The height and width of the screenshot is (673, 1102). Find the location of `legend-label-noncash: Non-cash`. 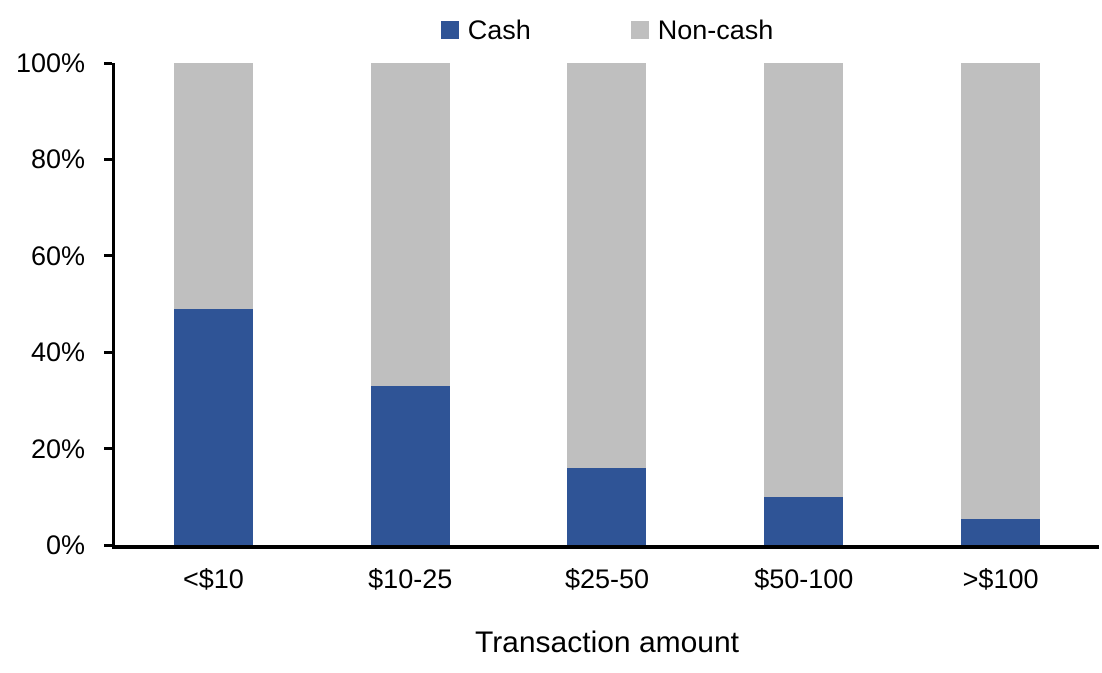

legend-label-noncash: Non-cash is located at coordinates (715, 29).